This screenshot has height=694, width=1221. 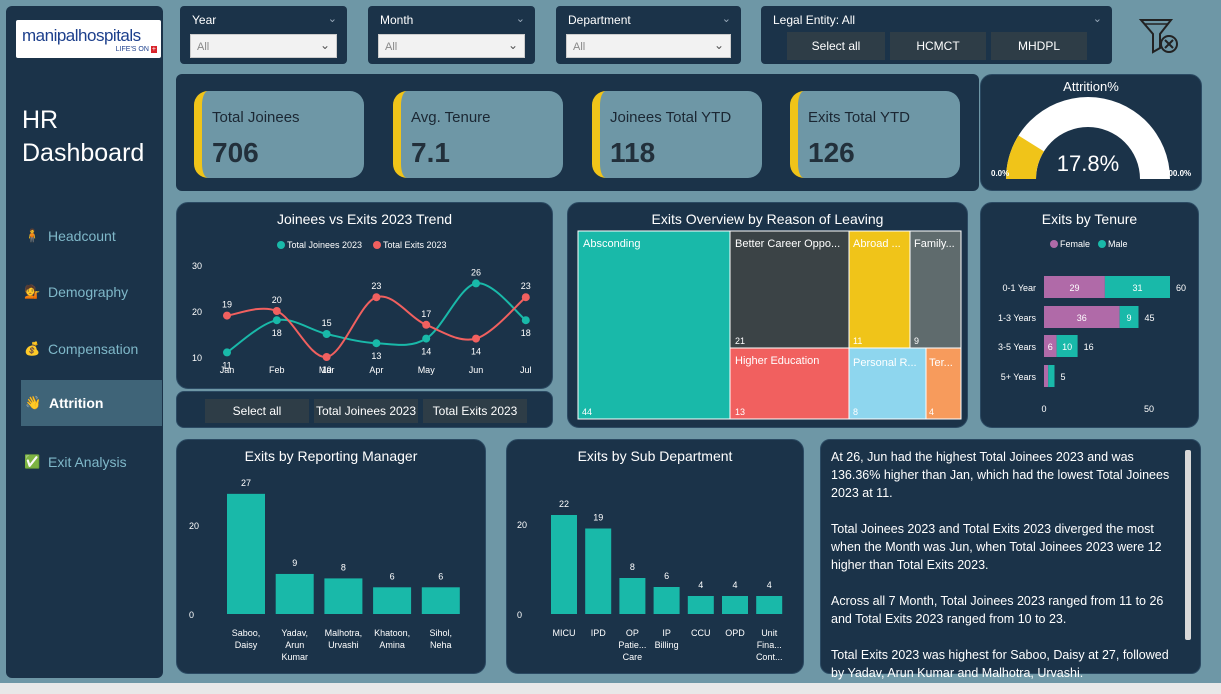 I want to click on tenure-category-label: 5+ Years, so click(x=1019, y=377).